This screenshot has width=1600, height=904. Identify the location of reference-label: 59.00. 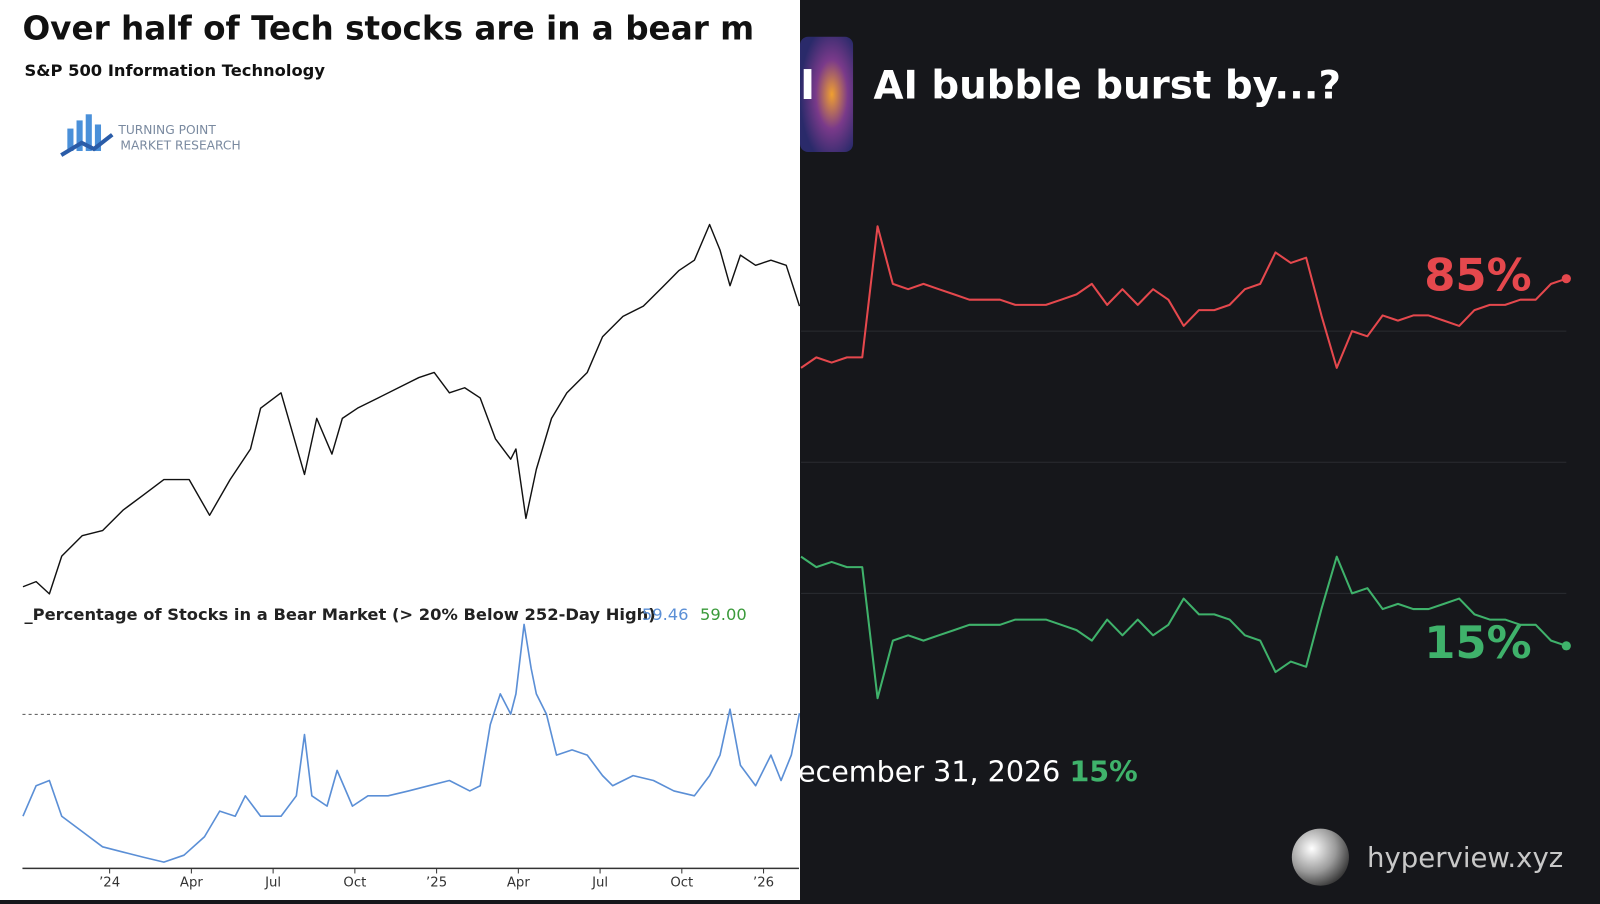
(723, 614).